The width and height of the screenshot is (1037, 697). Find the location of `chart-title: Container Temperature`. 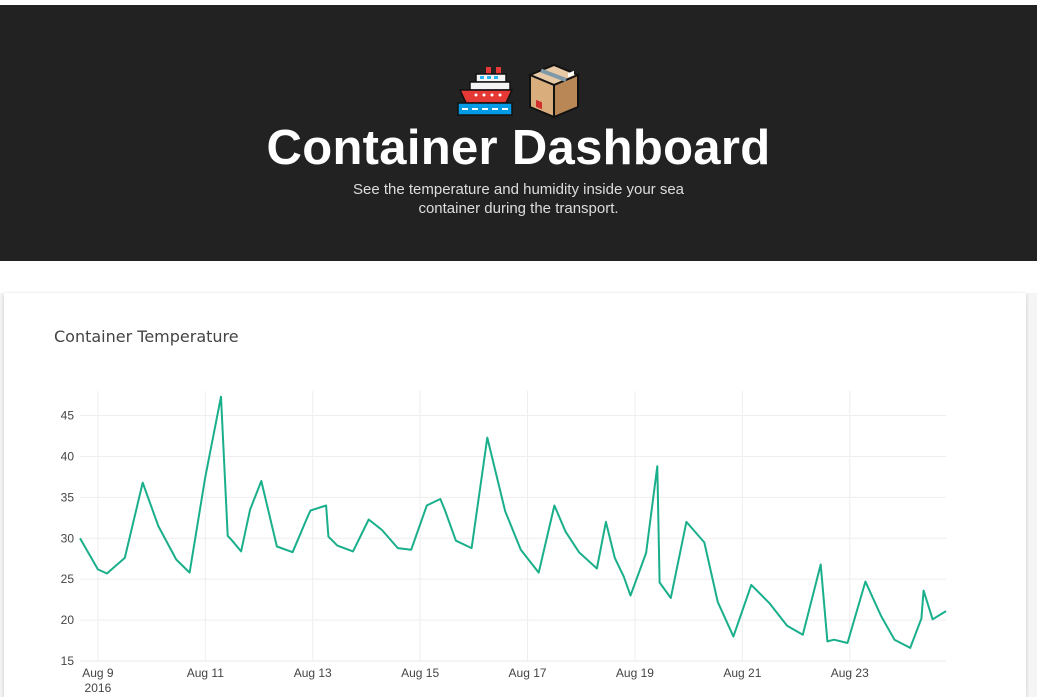

chart-title: Container Temperature is located at coordinates (146, 336).